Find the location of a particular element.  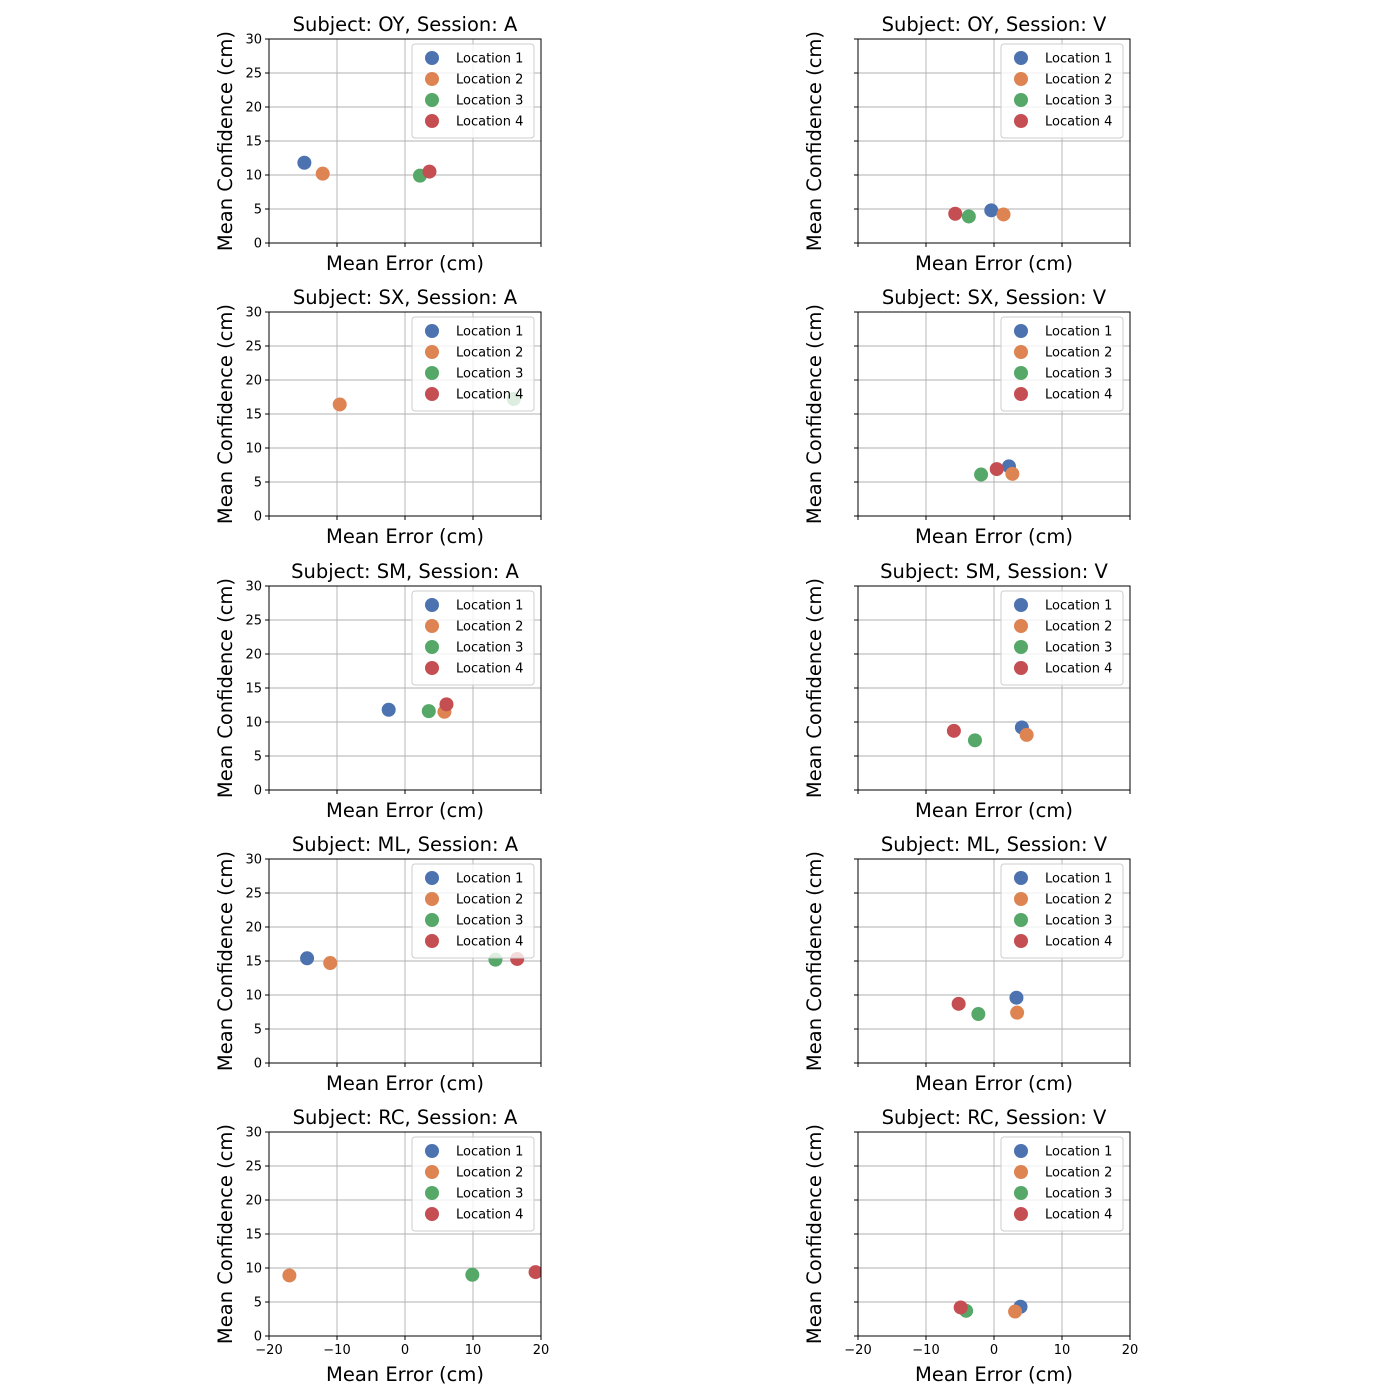

subplot-title: Subject: ML, Session: V is located at coordinates (994, 844).